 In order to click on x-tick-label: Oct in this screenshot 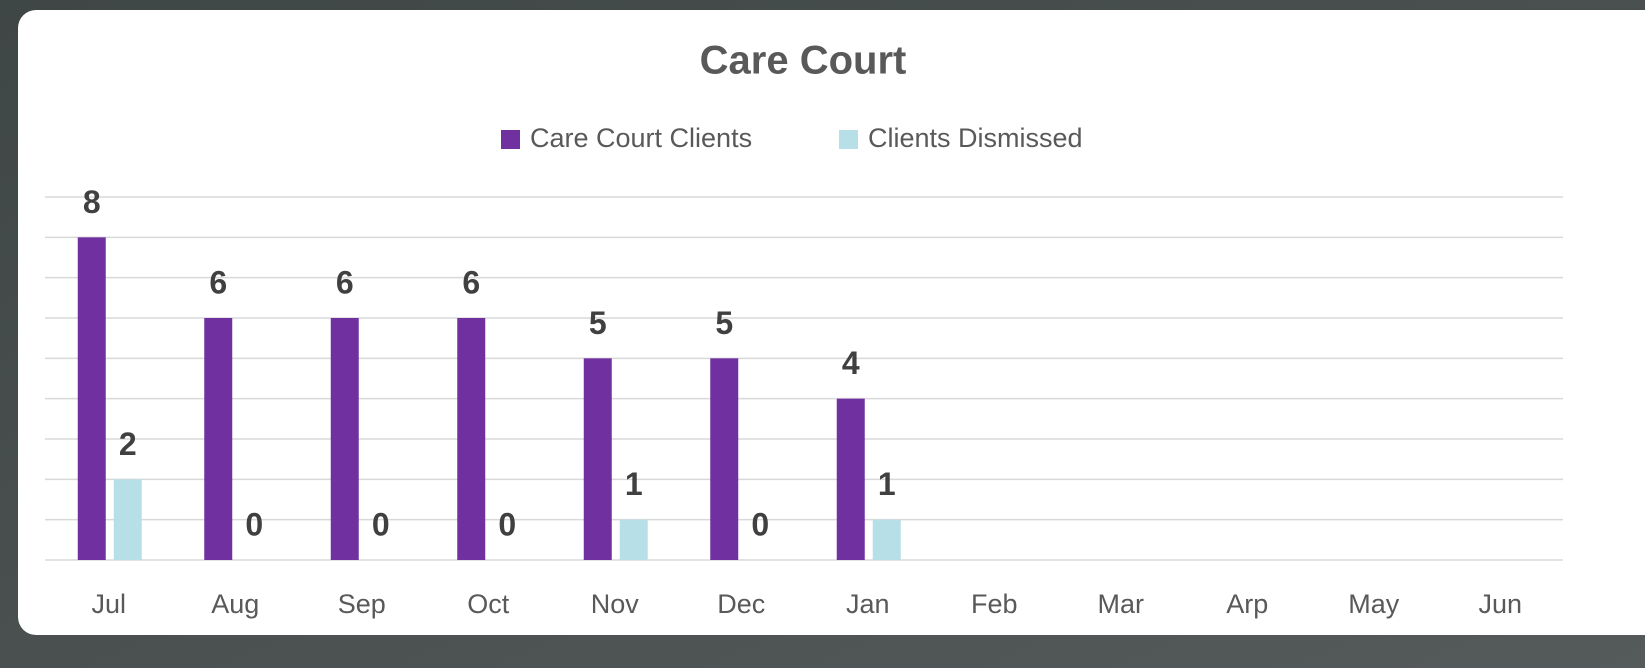, I will do `click(488, 604)`.